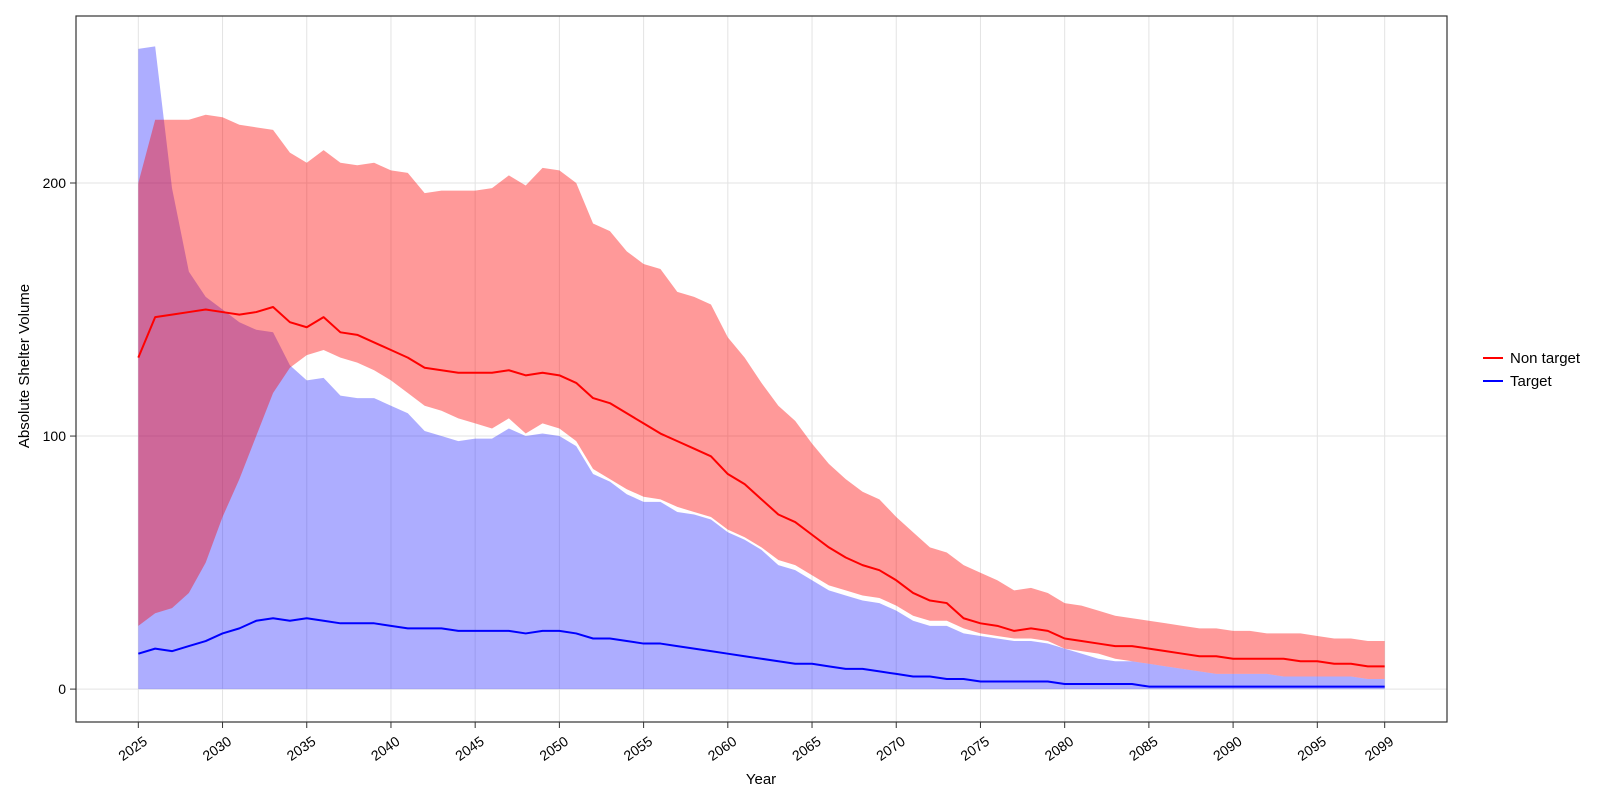 The image size is (1600, 805). Describe the element at coordinates (1545, 358) in the screenshot. I see `legend-label: Non target` at that location.